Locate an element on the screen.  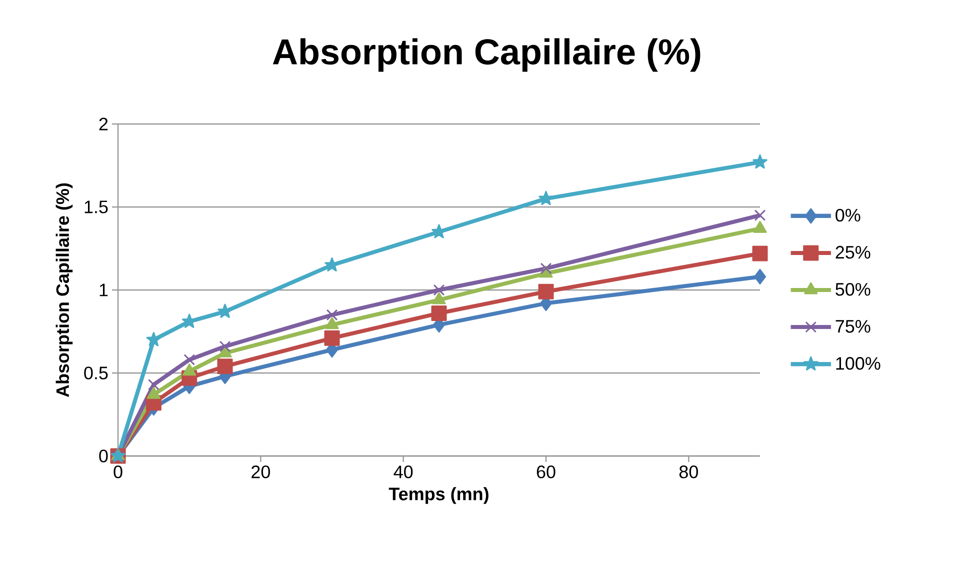
x-tick-label: 40 is located at coordinates (403, 472).